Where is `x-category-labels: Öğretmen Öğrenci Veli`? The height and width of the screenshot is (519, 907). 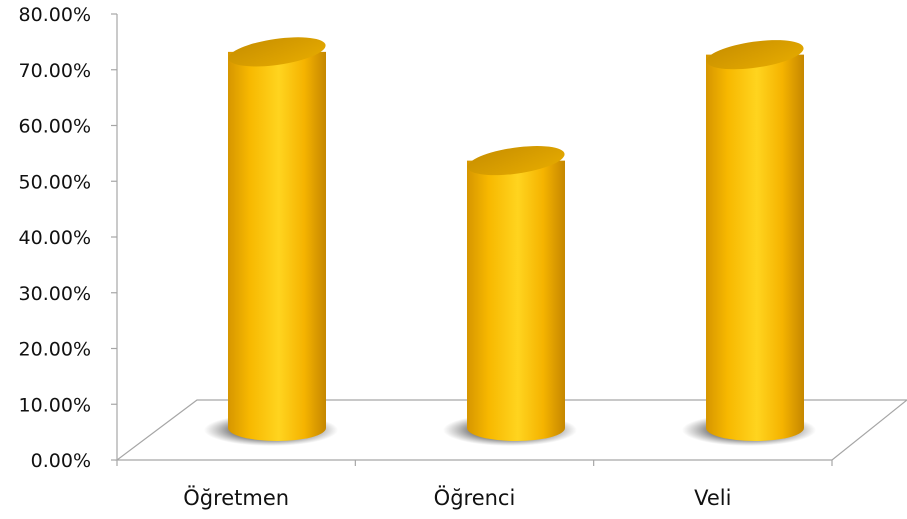
x-category-labels: Öğretmen Öğrenci Veli is located at coordinates (457, 497).